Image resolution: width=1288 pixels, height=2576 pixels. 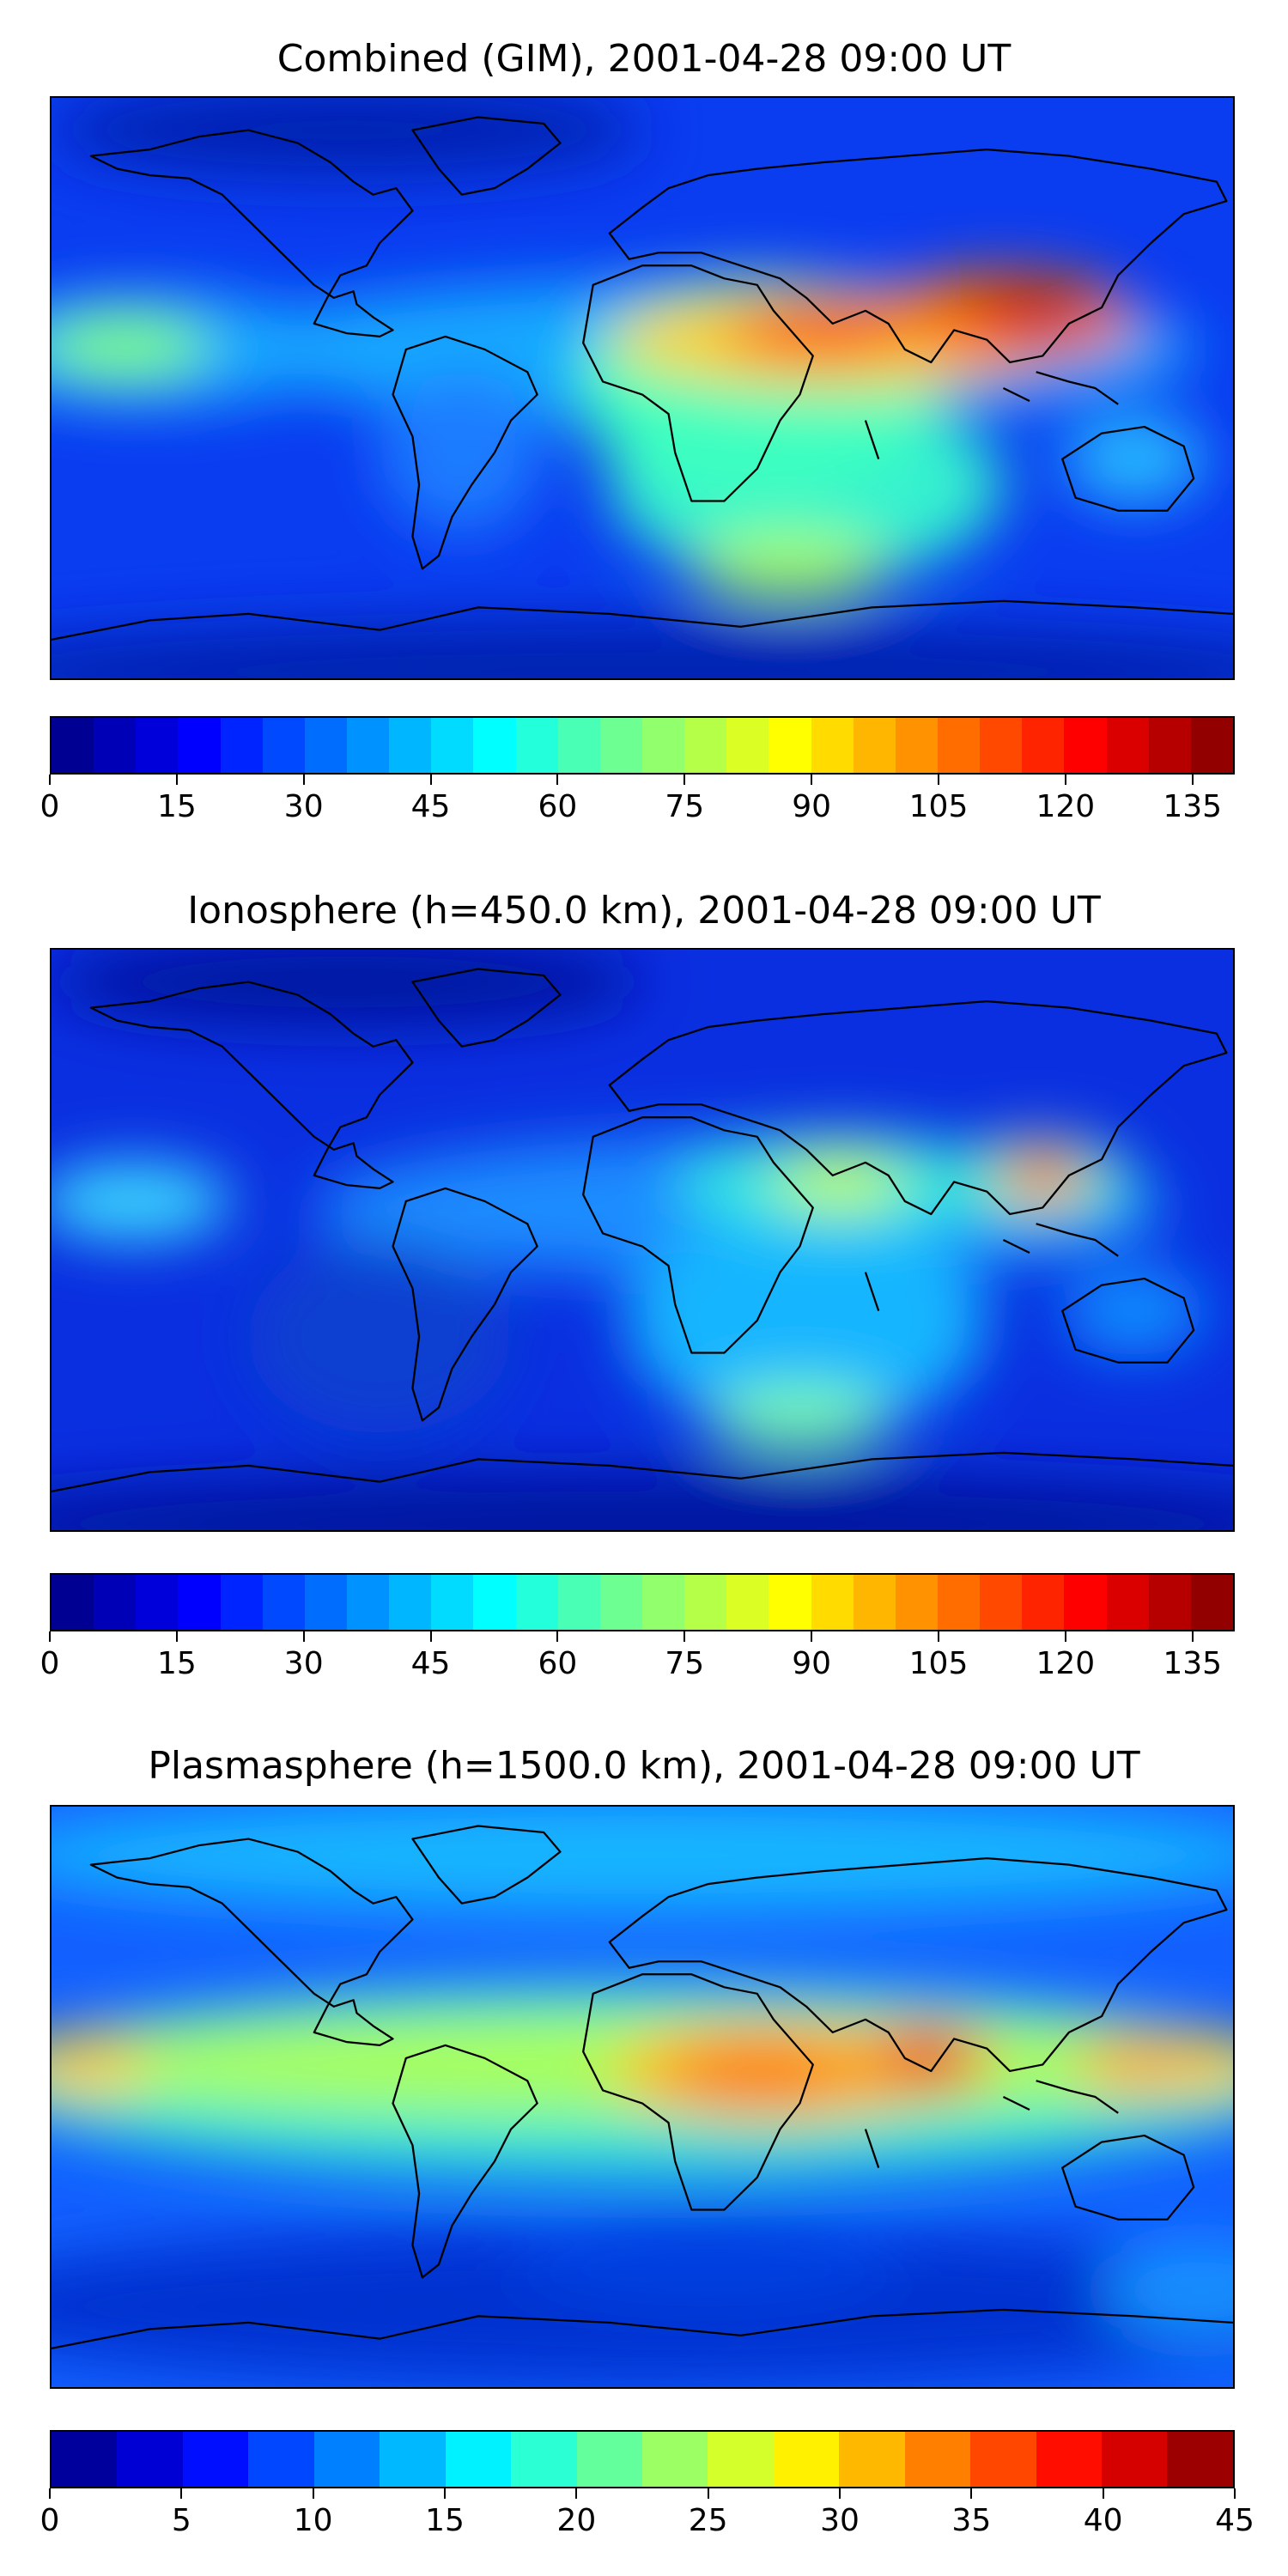 What do you see at coordinates (1193, 1664) in the screenshot?
I see `colorbar-tick-label: 135` at bounding box center [1193, 1664].